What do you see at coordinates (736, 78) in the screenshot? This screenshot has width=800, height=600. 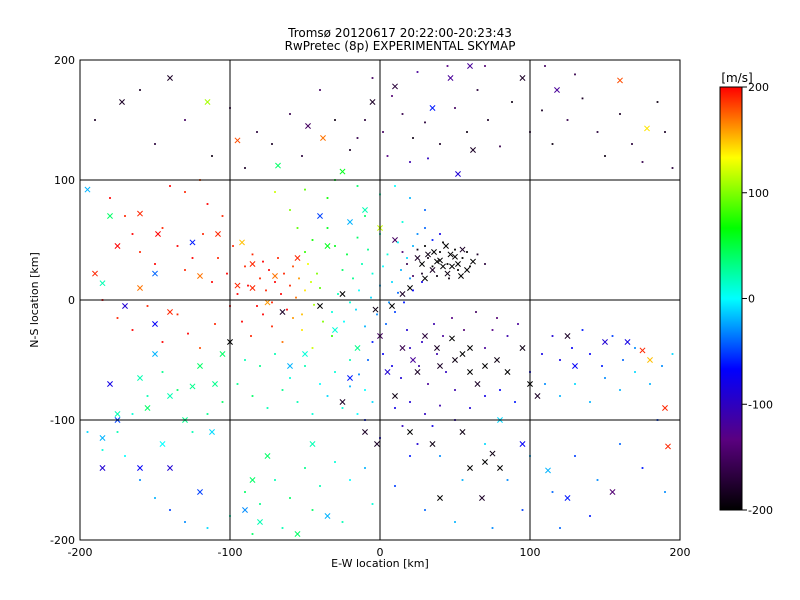 I see `colorbar-label: [m/s]` at bounding box center [736, 78].